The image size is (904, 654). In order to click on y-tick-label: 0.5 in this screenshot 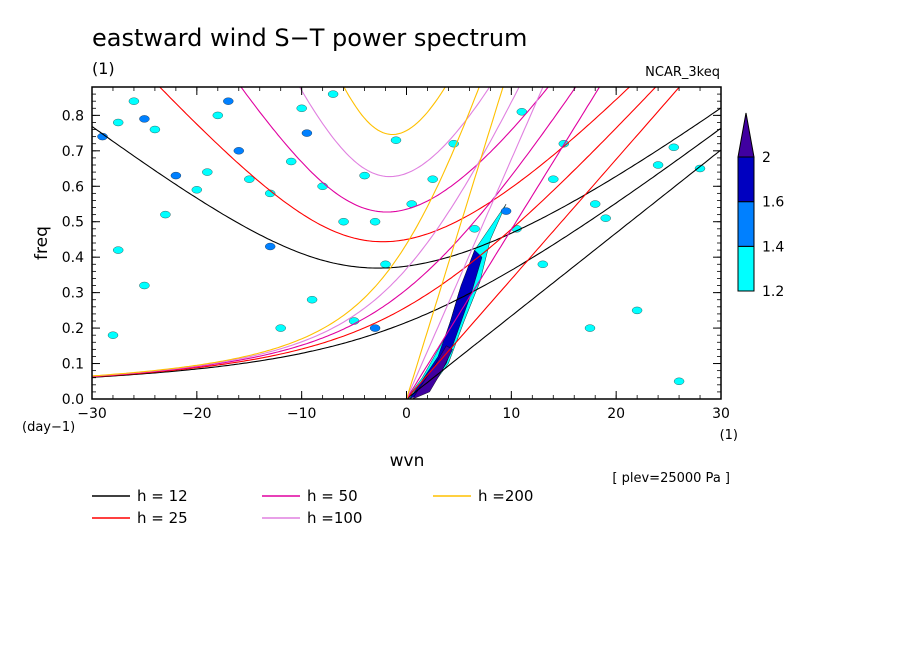, I will do `click(73, 223)`.